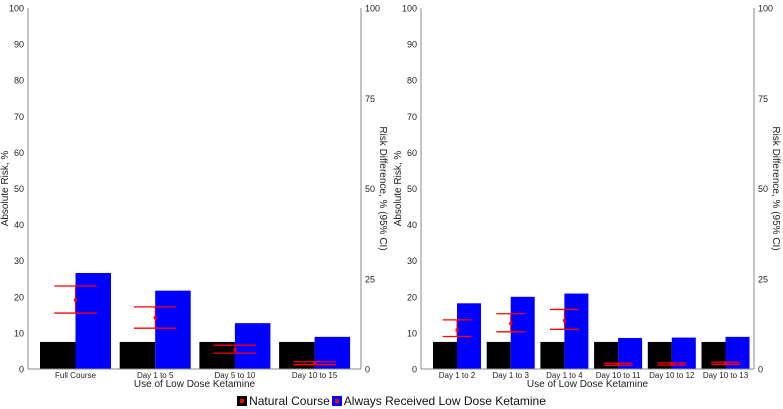  What do you see at coordinates (726, 375) in the screenshot?
I see `x-tick-label: Day 10 to 13` at bounding box center [726, 375].